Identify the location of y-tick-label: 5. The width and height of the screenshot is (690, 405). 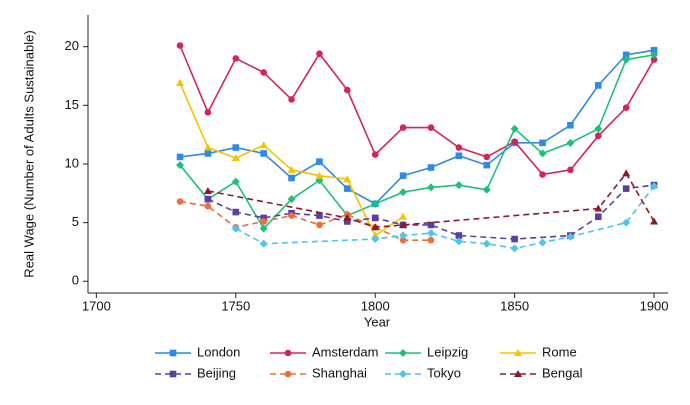
(75, 221).